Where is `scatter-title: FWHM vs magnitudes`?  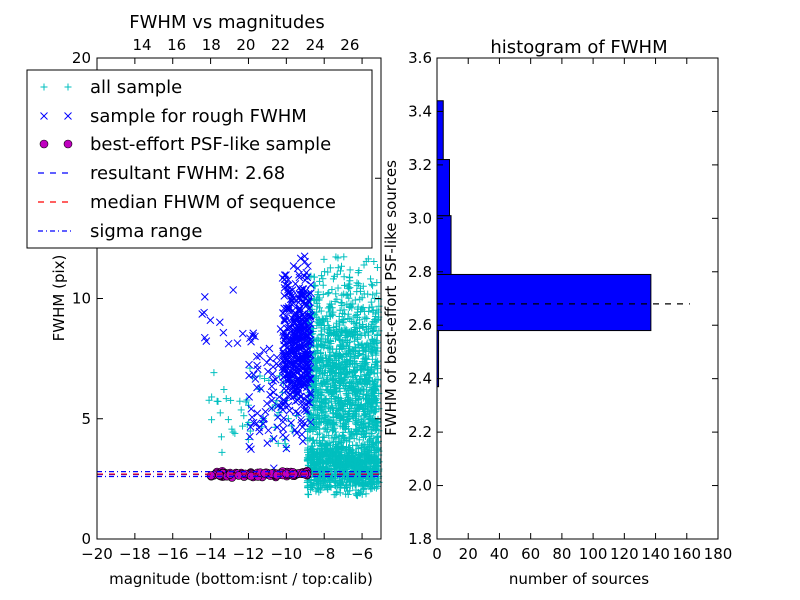
scatter-title: FWHM vs magnitudes is located at coordinates (226, 22).